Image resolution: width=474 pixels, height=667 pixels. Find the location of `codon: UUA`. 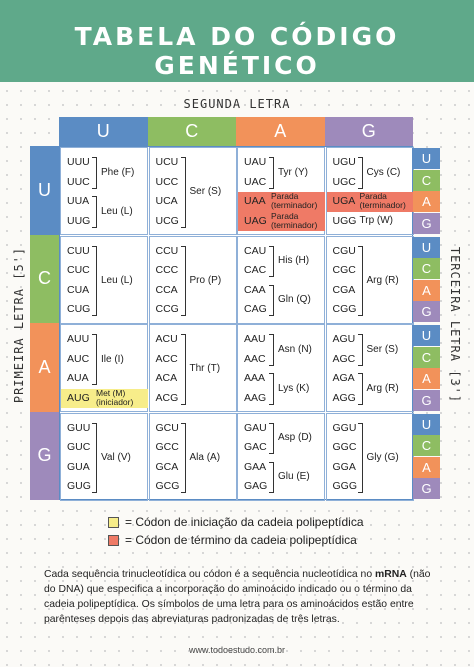

codon: UUA is located at coordinates (78, 201).